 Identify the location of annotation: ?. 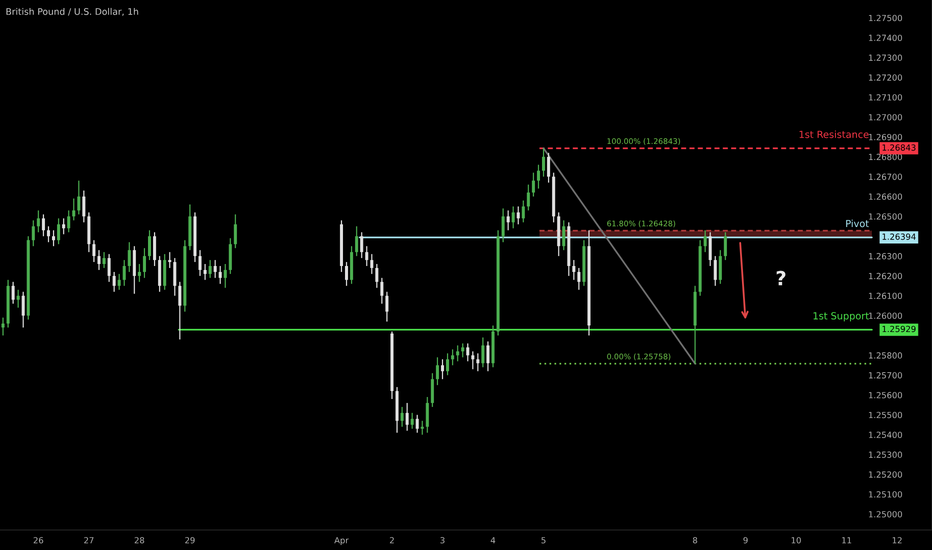
(781, 278).